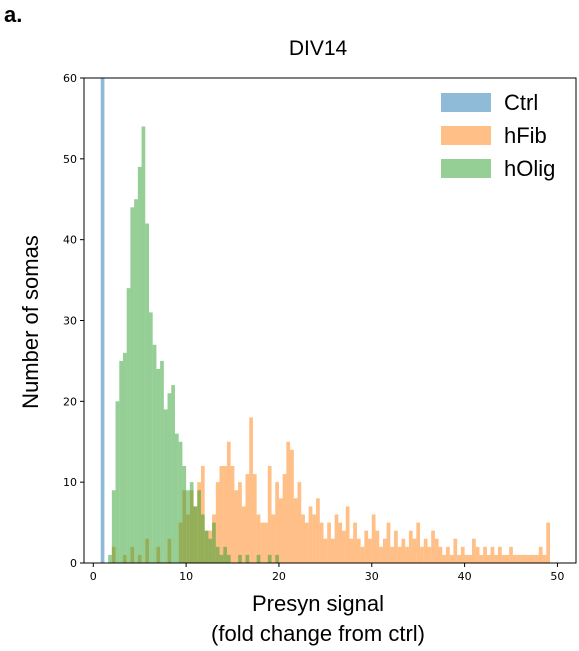 The width and height of the screenshot is (579, 651). I want to click on x-tick-label: 20, so click(279, 576).